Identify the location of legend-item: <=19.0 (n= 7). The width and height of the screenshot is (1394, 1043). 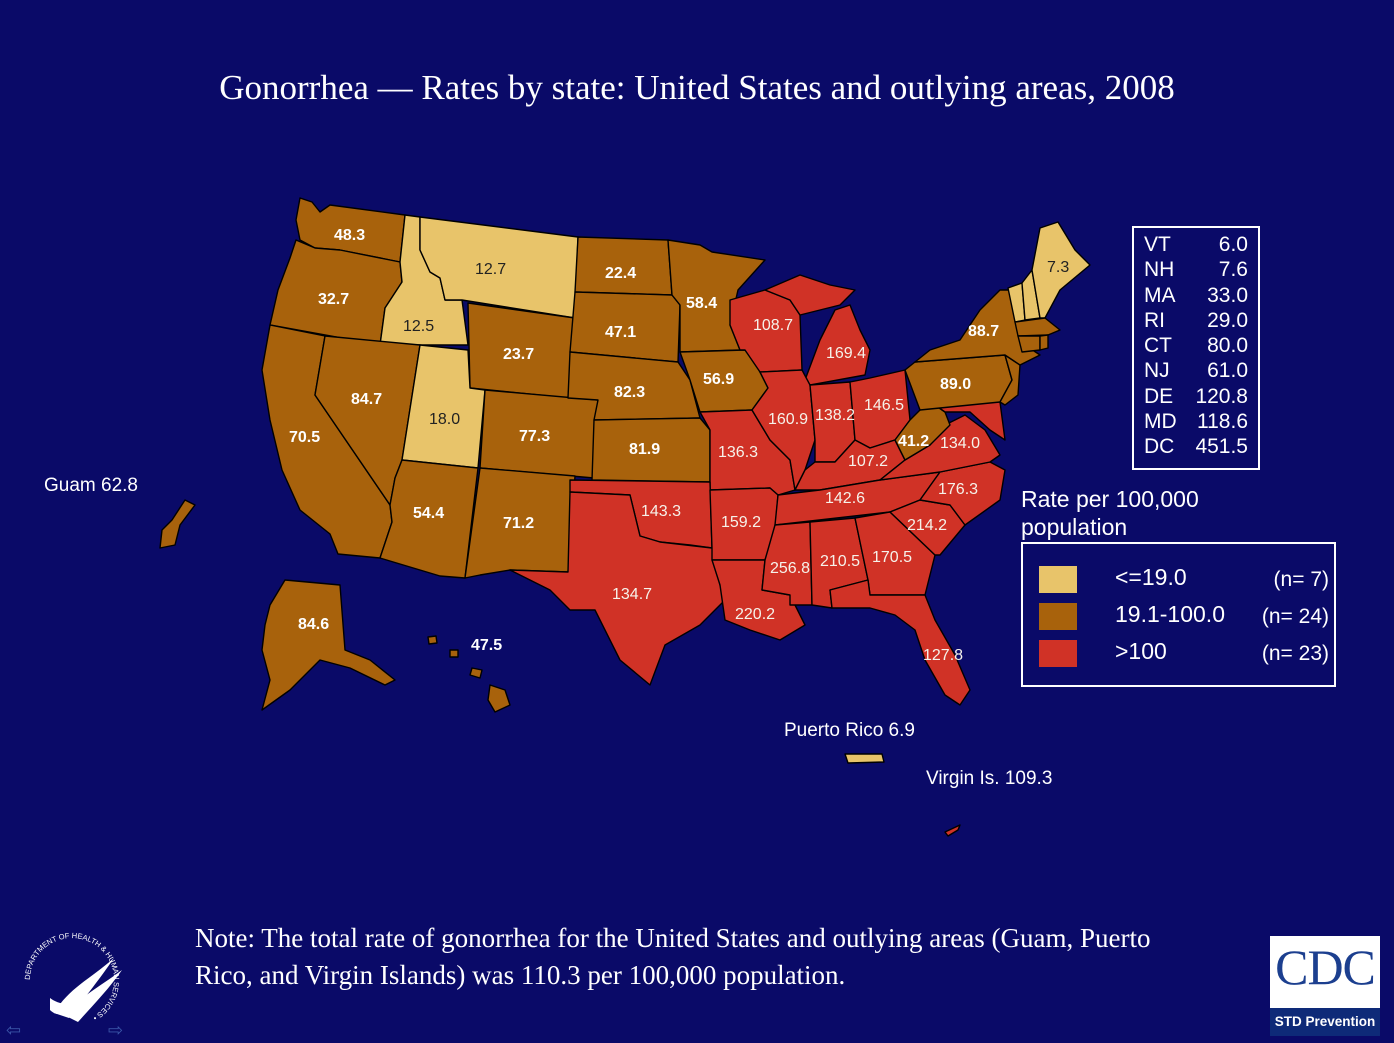
(1184, 579).